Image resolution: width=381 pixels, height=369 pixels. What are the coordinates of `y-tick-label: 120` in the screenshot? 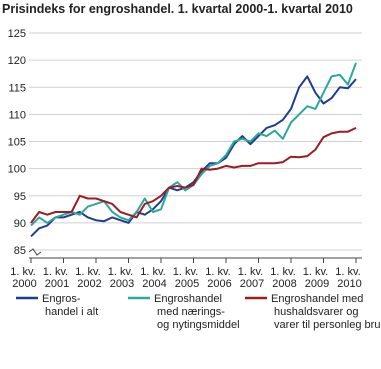 It's located at (17, 61).